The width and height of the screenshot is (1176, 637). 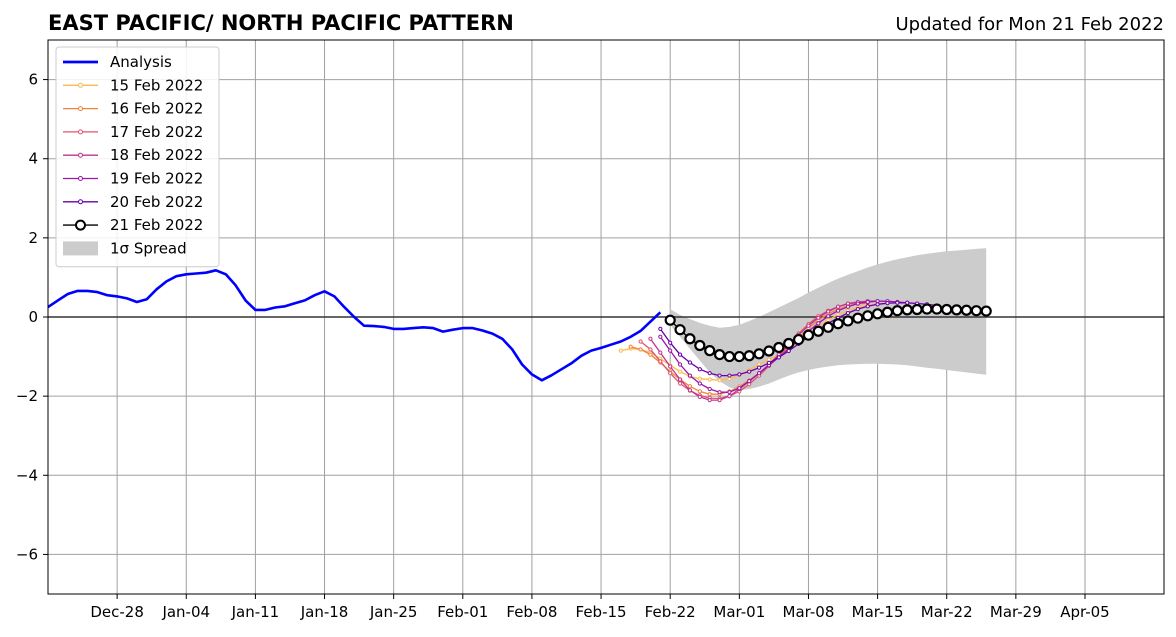 What do you see at coordinates (33, 317) in the screenshot?
I see `y-tick-label: 0` at bounding box center [33, 317].